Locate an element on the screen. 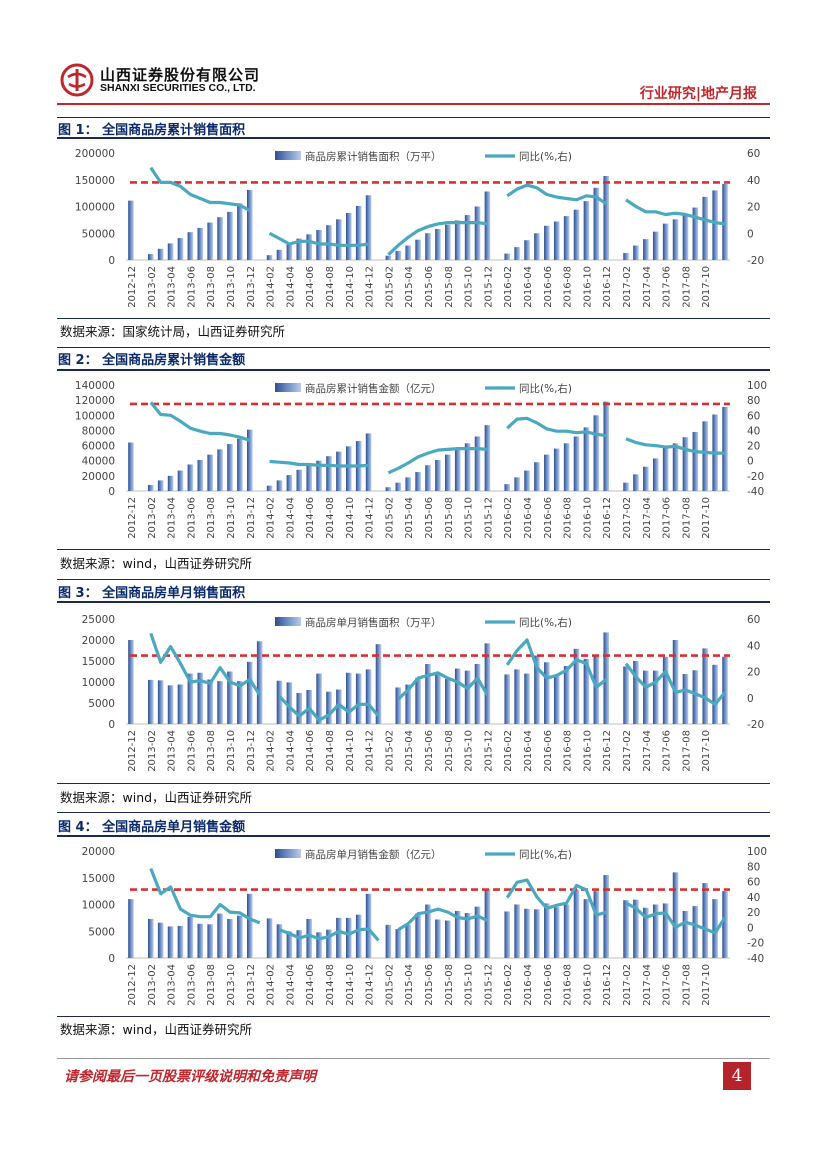  report-section: 行业研究|地产月报 is located at coordinates (698, 94).